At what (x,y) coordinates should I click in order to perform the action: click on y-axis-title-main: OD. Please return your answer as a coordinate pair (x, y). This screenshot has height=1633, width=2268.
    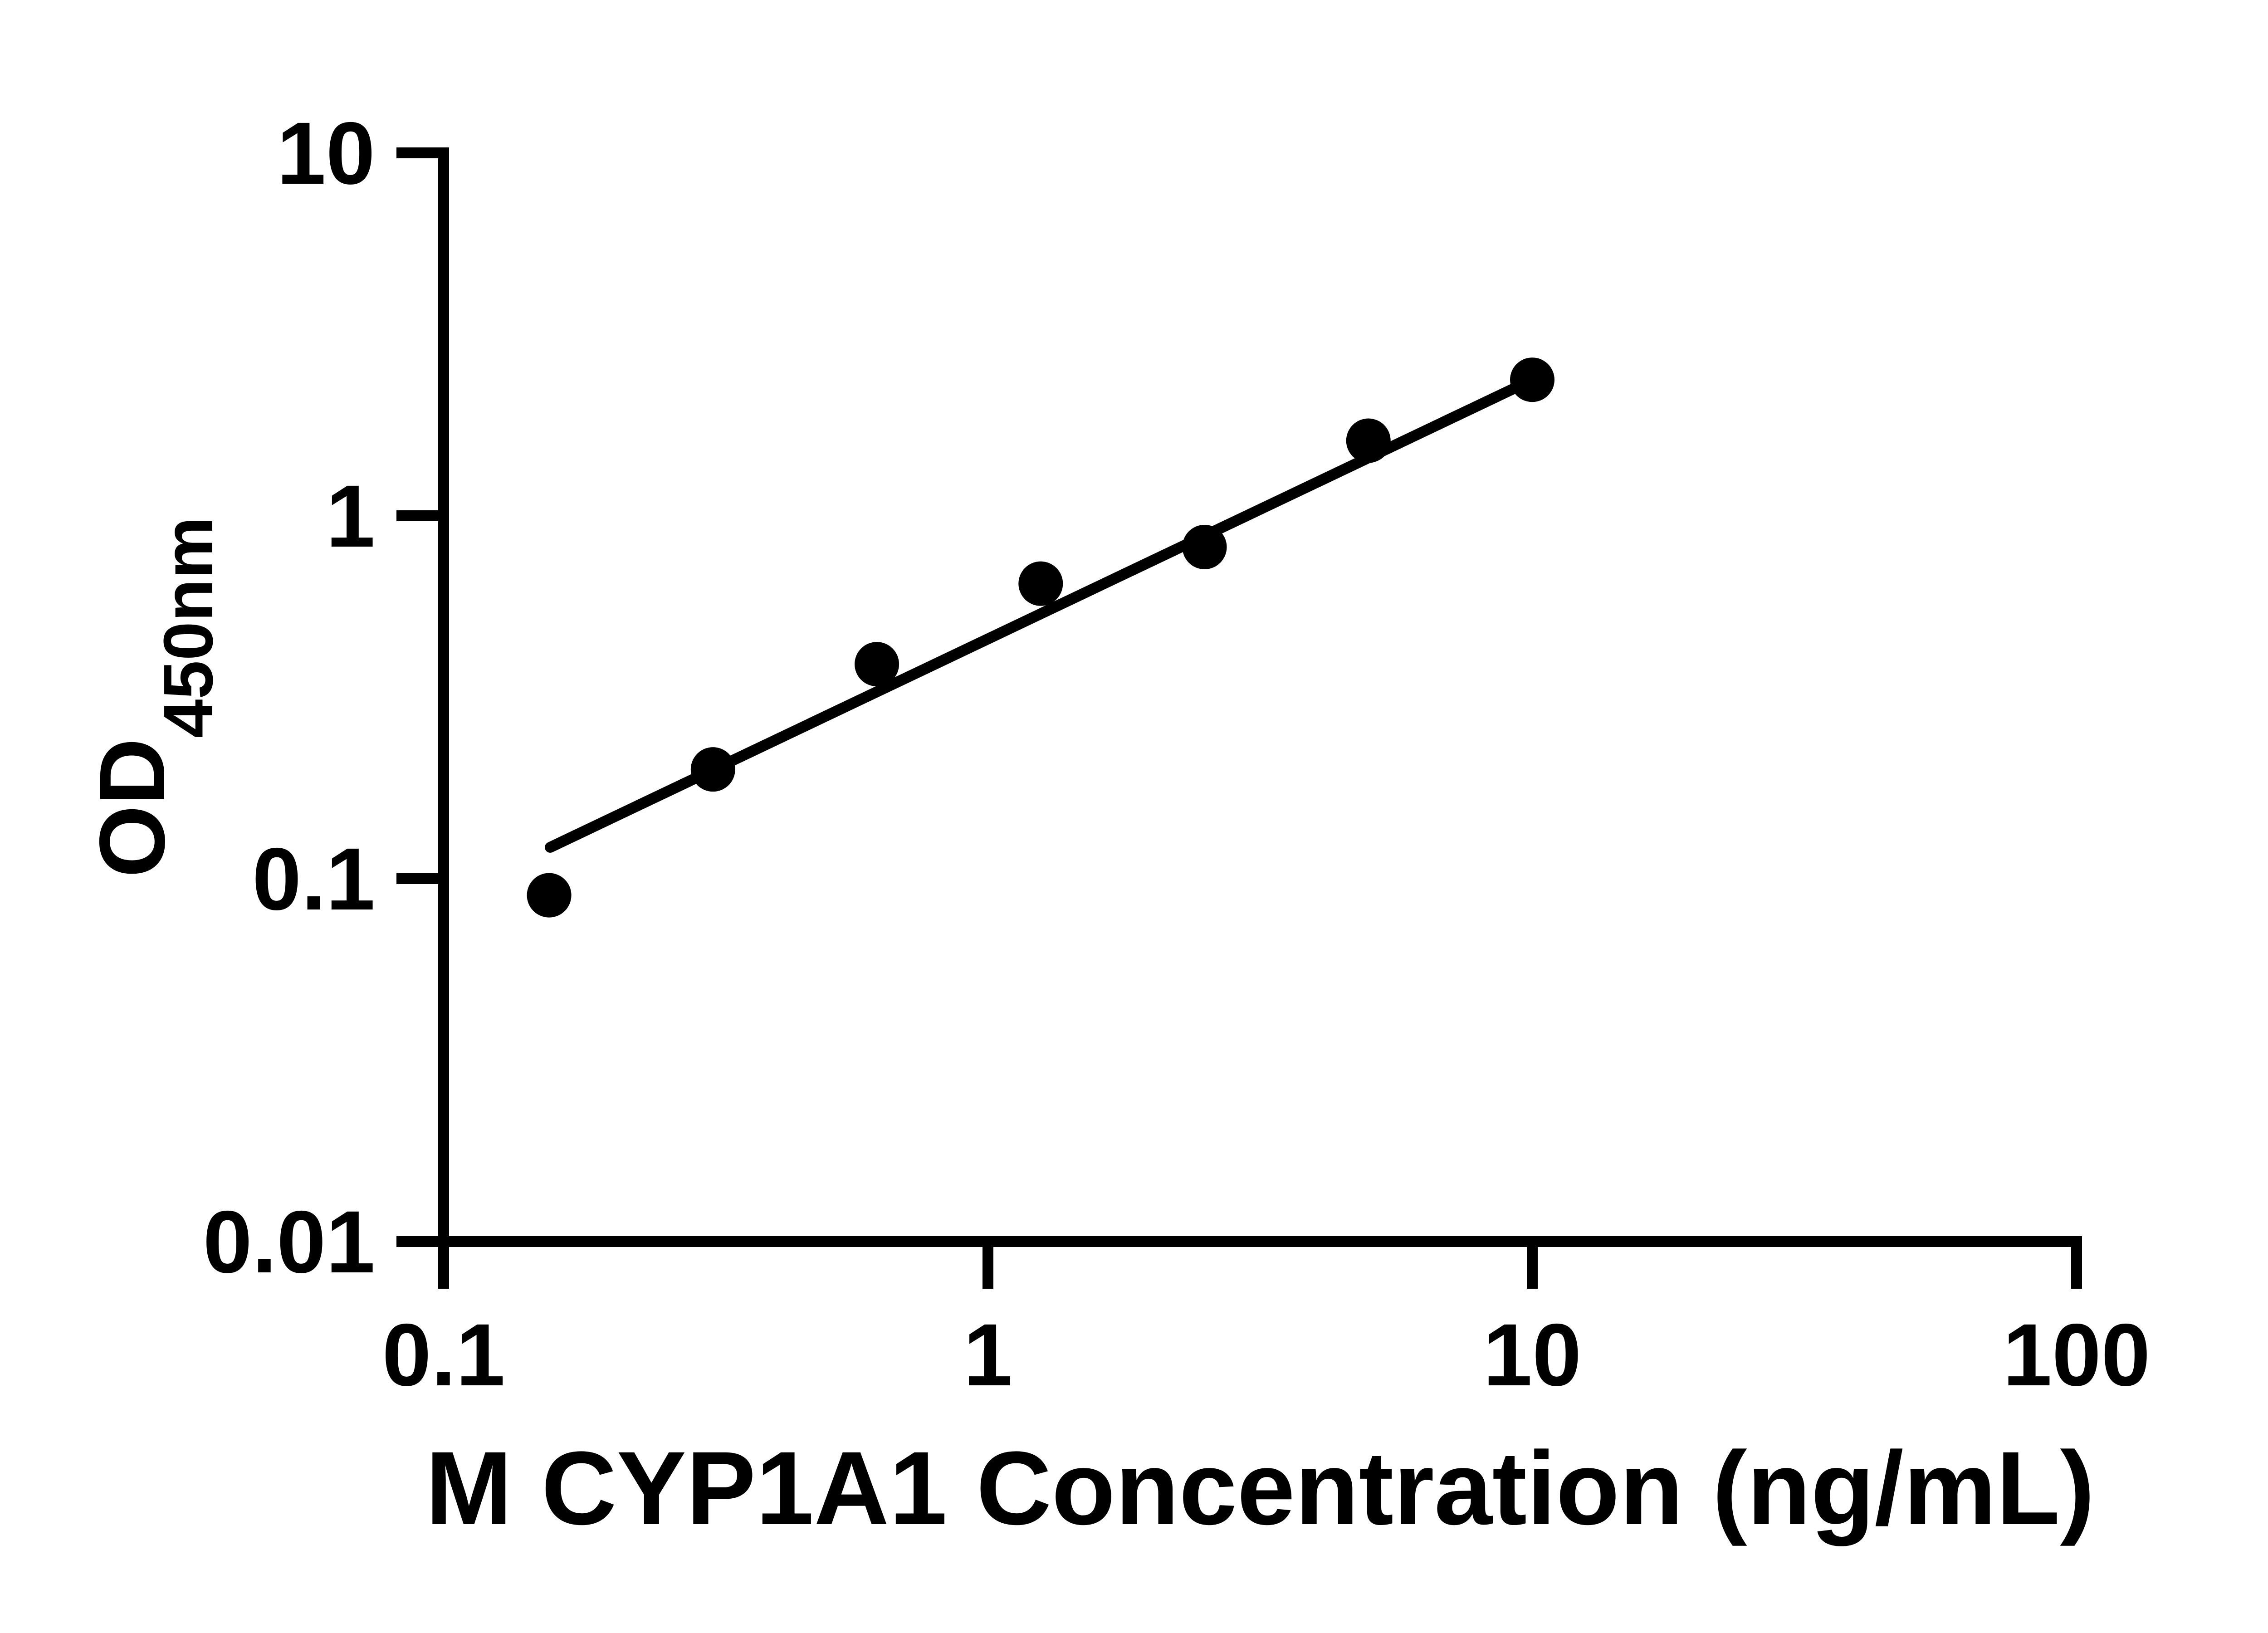
    Looking at the image, I should click on (132, 808).